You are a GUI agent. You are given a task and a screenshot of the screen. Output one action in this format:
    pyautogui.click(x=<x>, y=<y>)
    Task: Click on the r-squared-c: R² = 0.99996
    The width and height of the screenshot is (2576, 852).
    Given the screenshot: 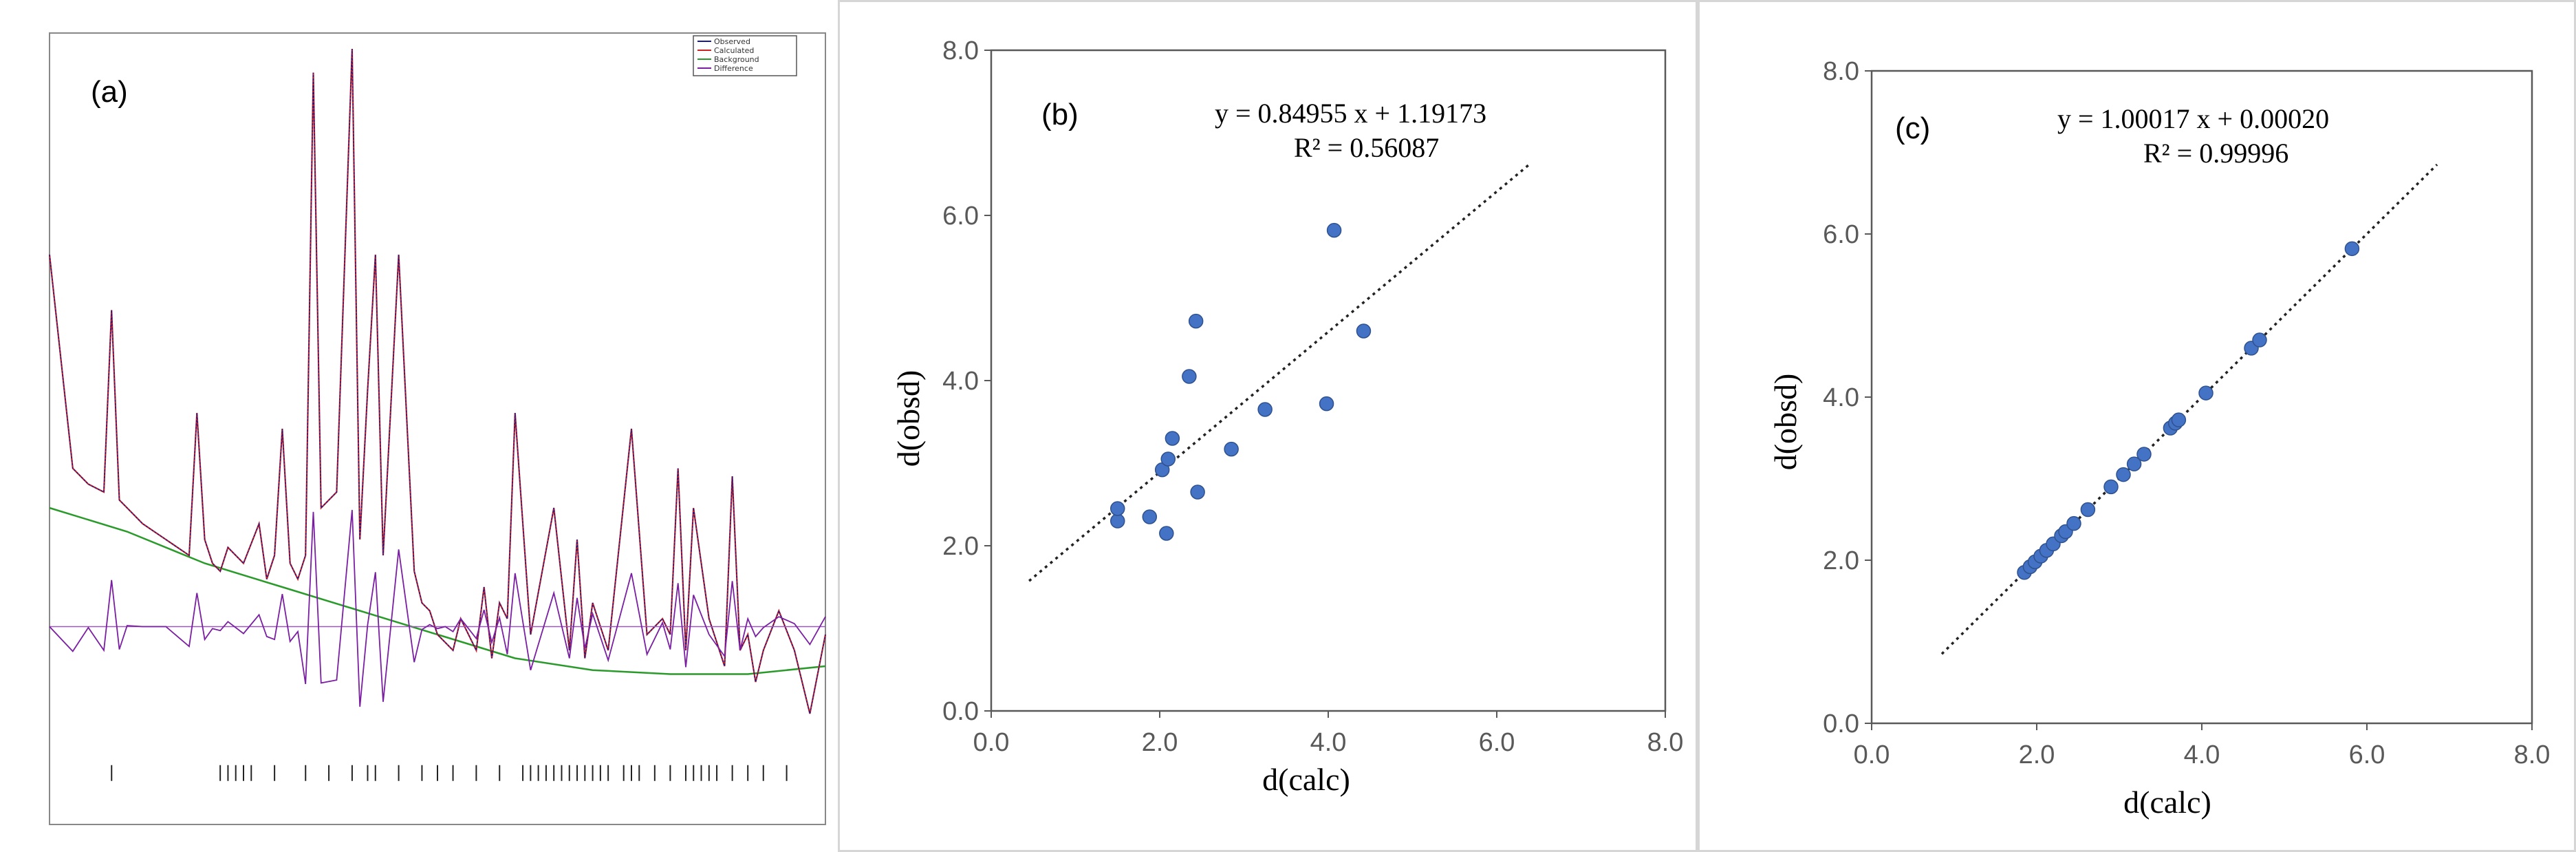 What is the action you would take?
    pyautogui.click(x=2215, y=153)
    